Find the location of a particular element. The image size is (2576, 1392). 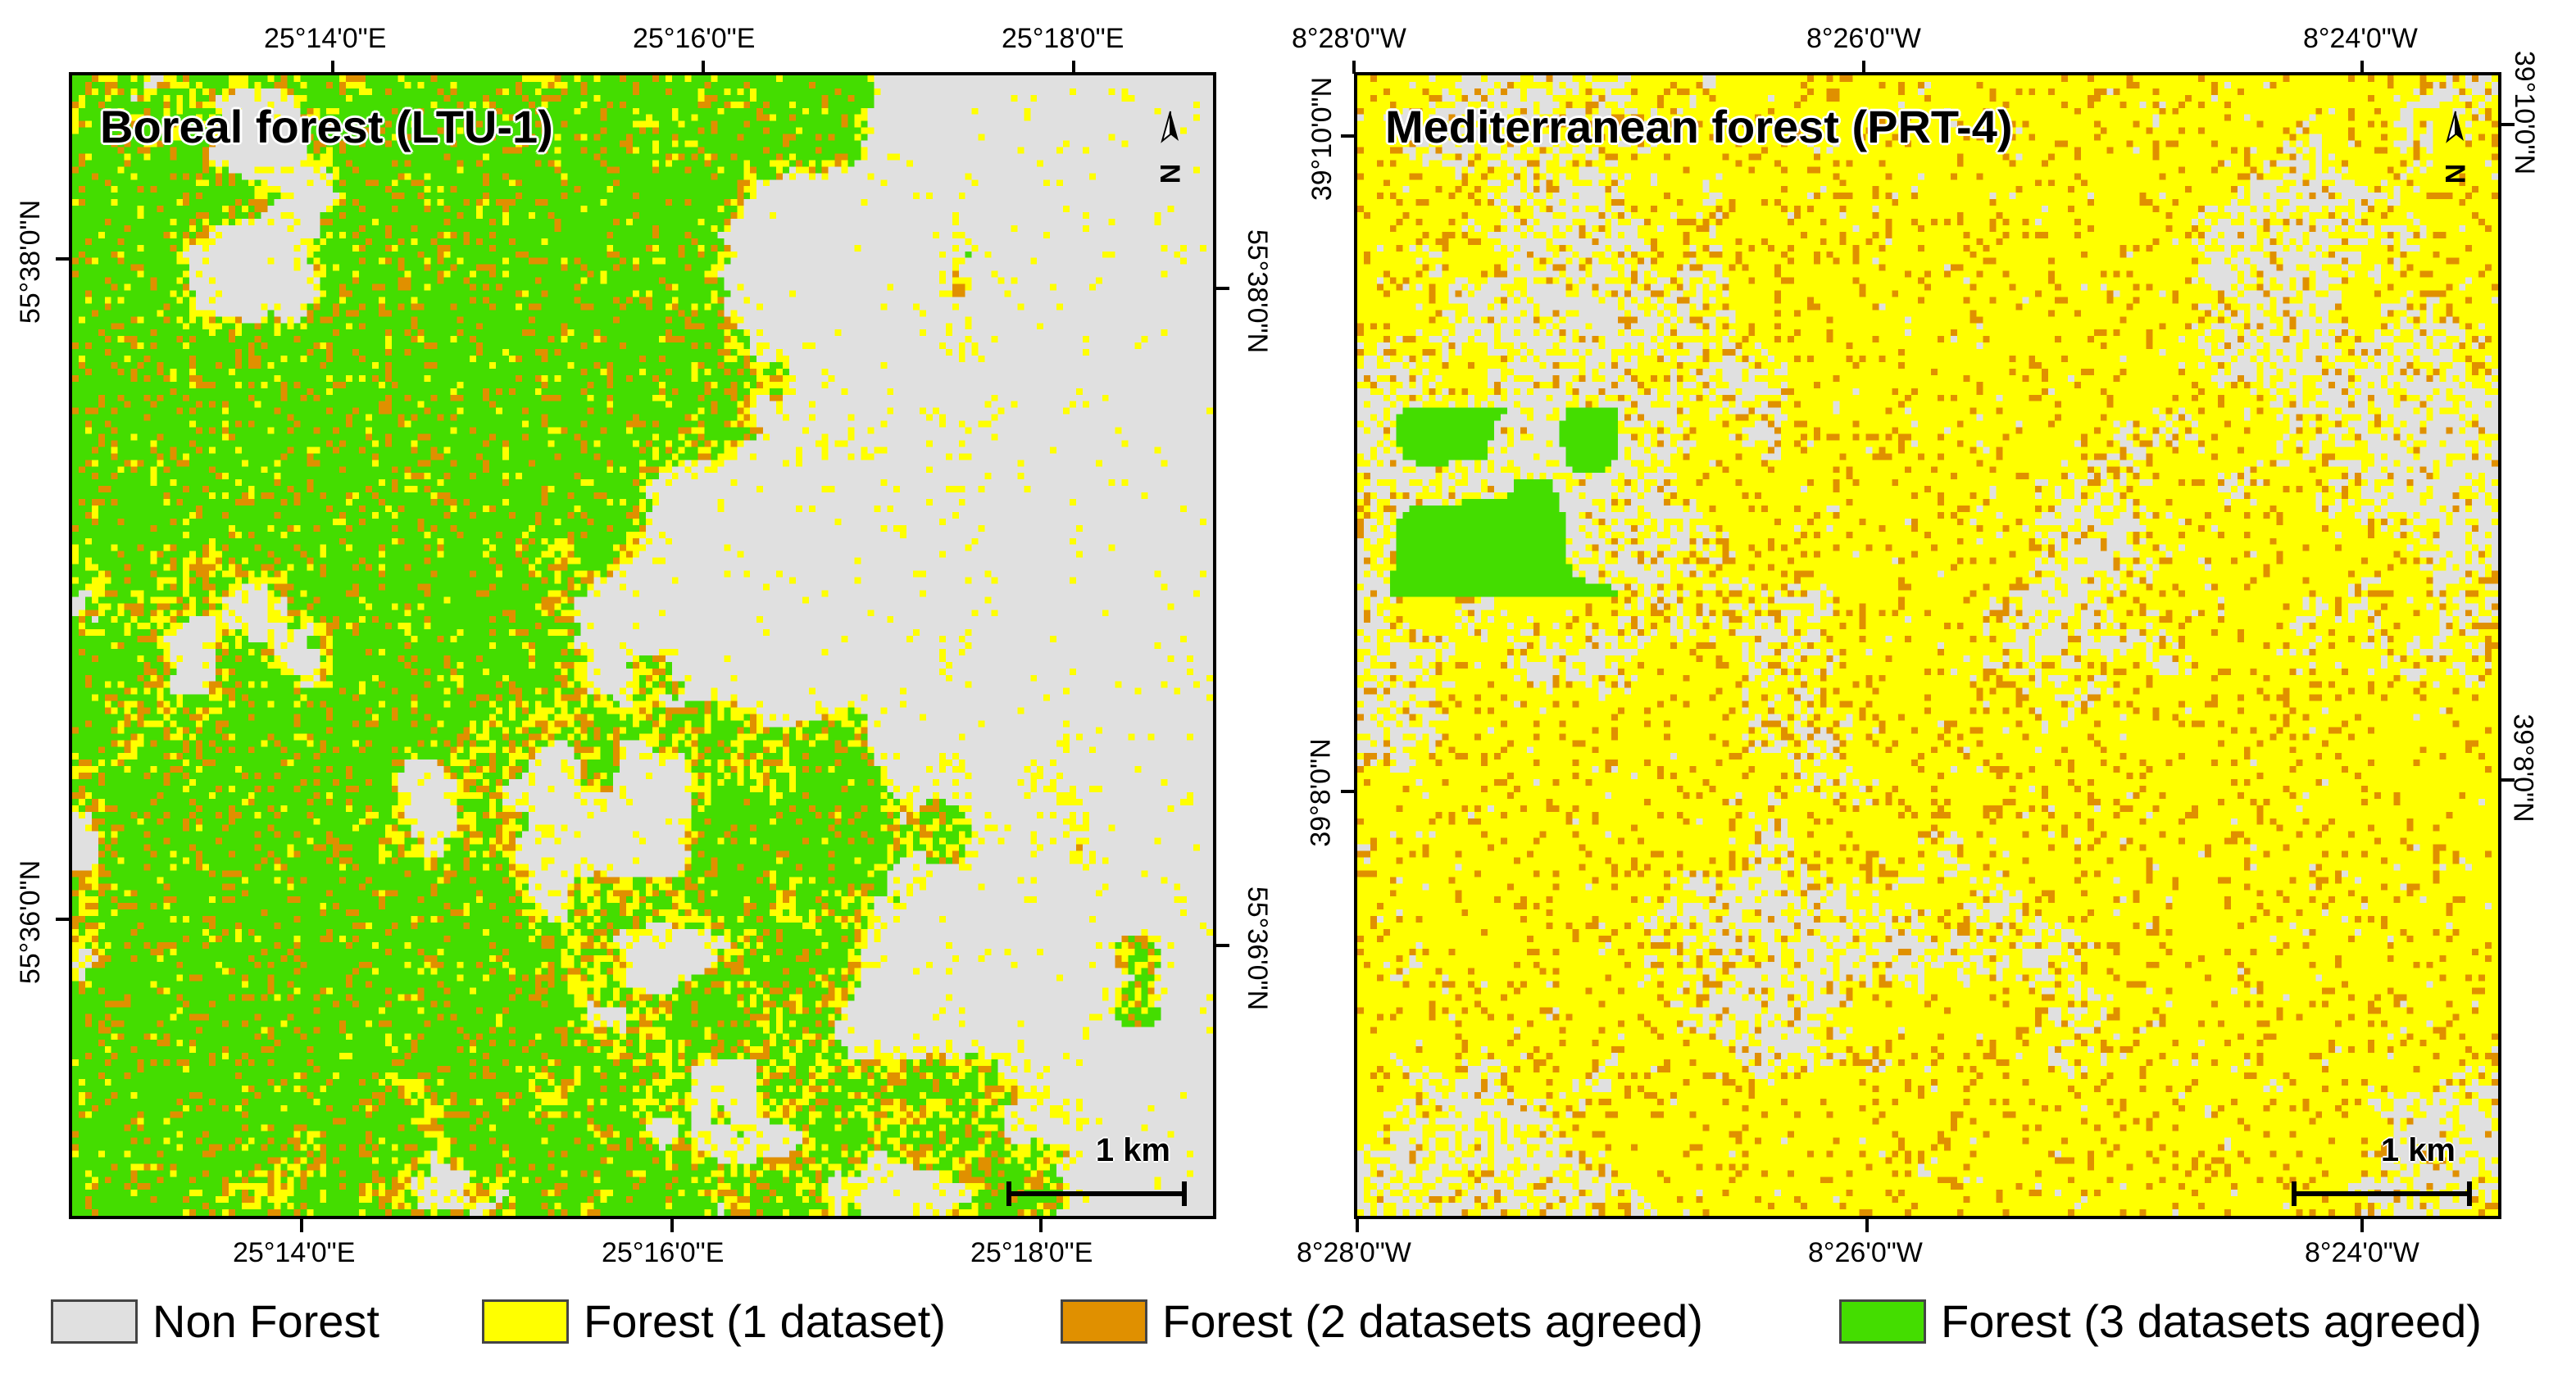

legend-item-forest-3: Forest (3 datasets agreed) is located at coordinates (2160, 1321).